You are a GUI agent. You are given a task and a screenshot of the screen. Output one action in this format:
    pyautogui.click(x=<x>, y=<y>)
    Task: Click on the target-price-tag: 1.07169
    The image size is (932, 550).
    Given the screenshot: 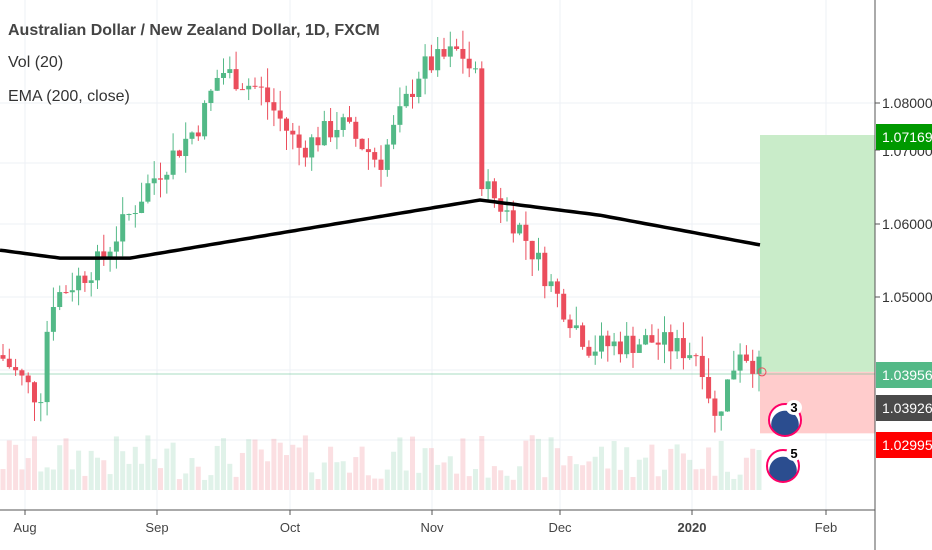 What is the action you would take?
    pyautogui.click(x=904, y=137)
    